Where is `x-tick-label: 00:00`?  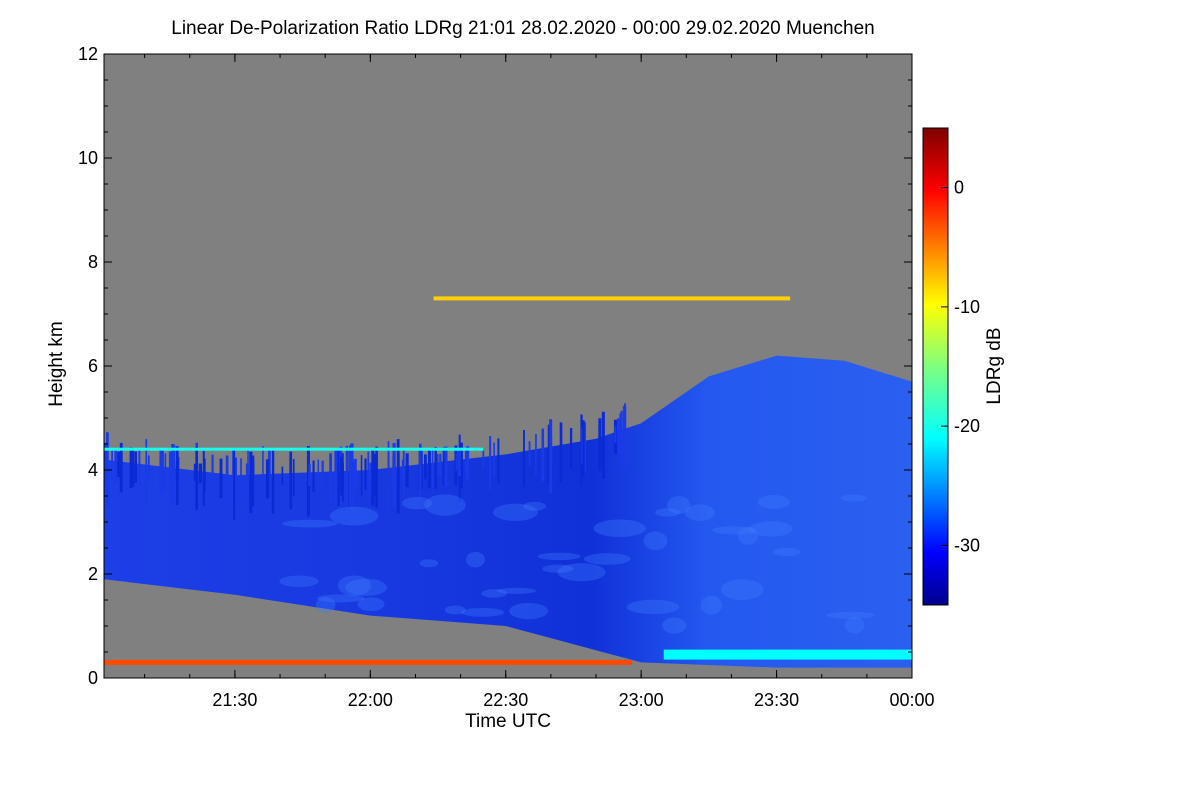
x-tick-label: 00:00 is located at coordinates (911, 700).